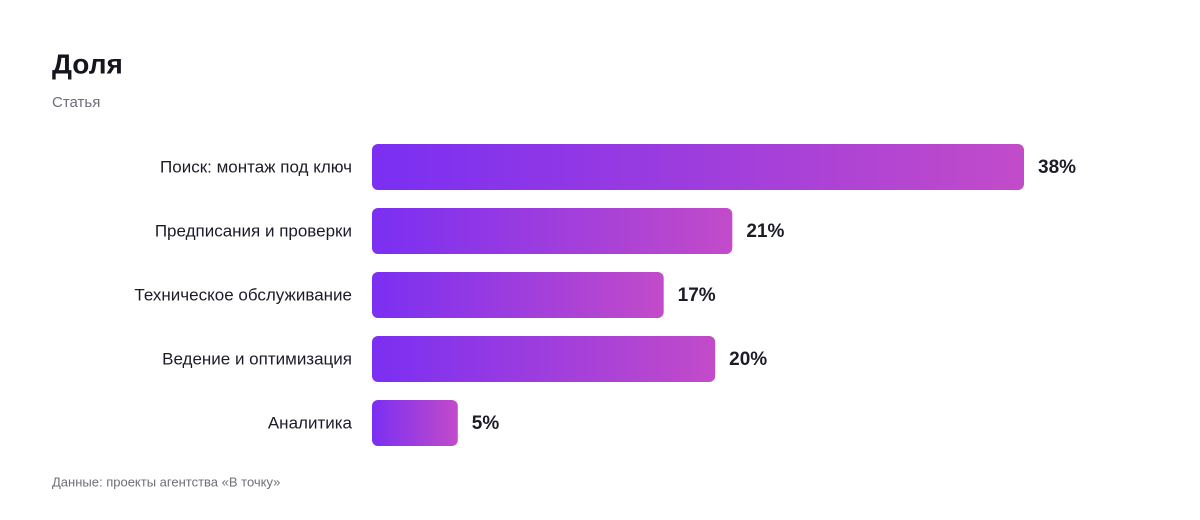 This screenshot has width=1200, height=520. I want to click on chart-title: Доля, so click(87, 63).